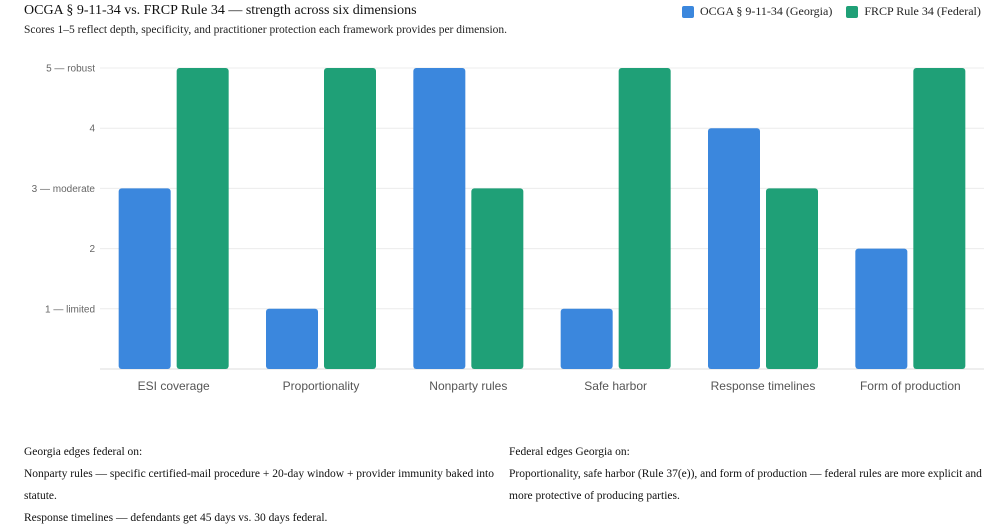 The image size is (1007, 529). What do you see at coordinates (321, 386) in the screenshot?
I see `x-category-label: Proportionality` at bounding box center [321, 386].